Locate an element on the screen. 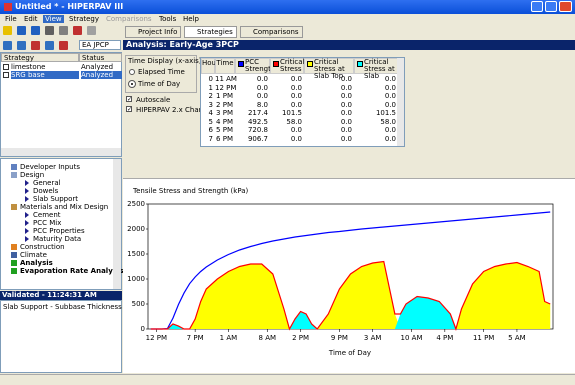 The width and height of the screenshot is (575, 385). y-tick-label: 2000 is located at coordinates (136, 229).